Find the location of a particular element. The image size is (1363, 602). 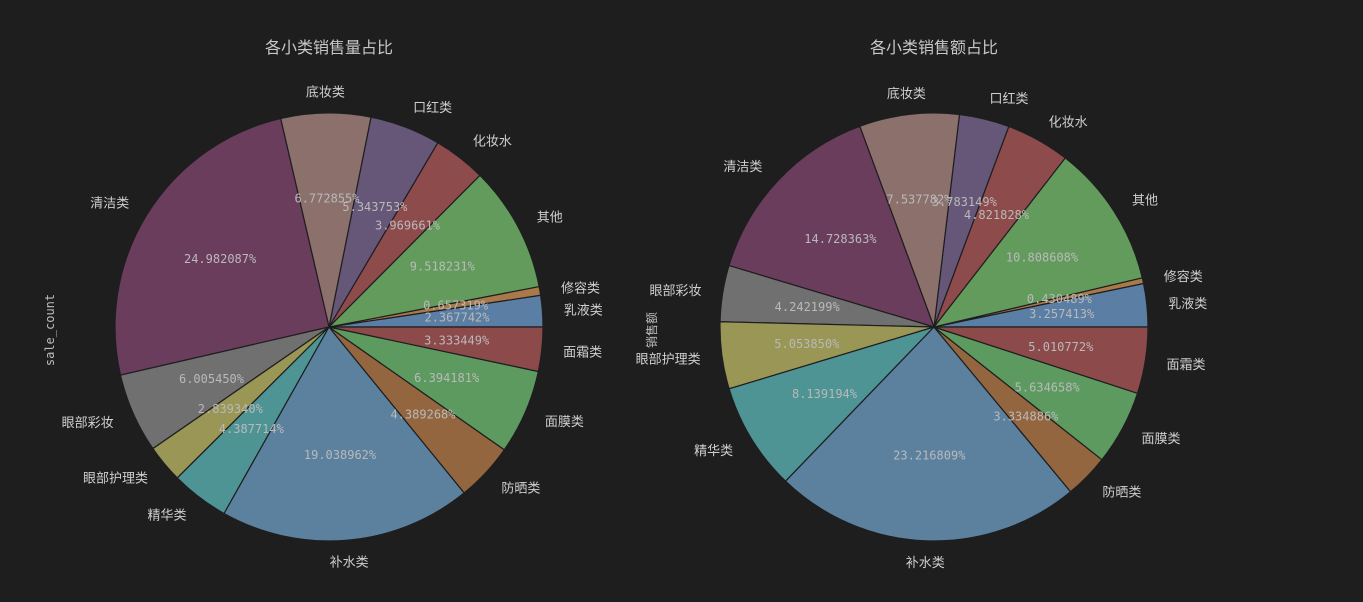

pie-percent-label: 5.053850% is located at coordinates (807, 344).